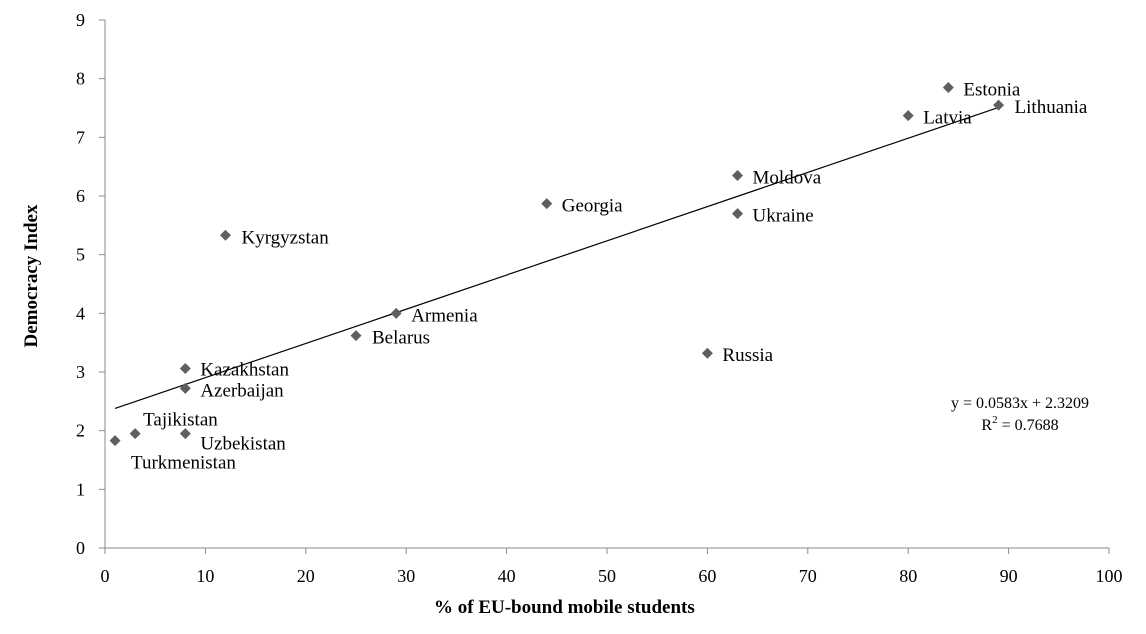 This screenshot has width=1146, height=634. I want to click on r-squared-text: R2 = 0.7688, so click(1019, 424).